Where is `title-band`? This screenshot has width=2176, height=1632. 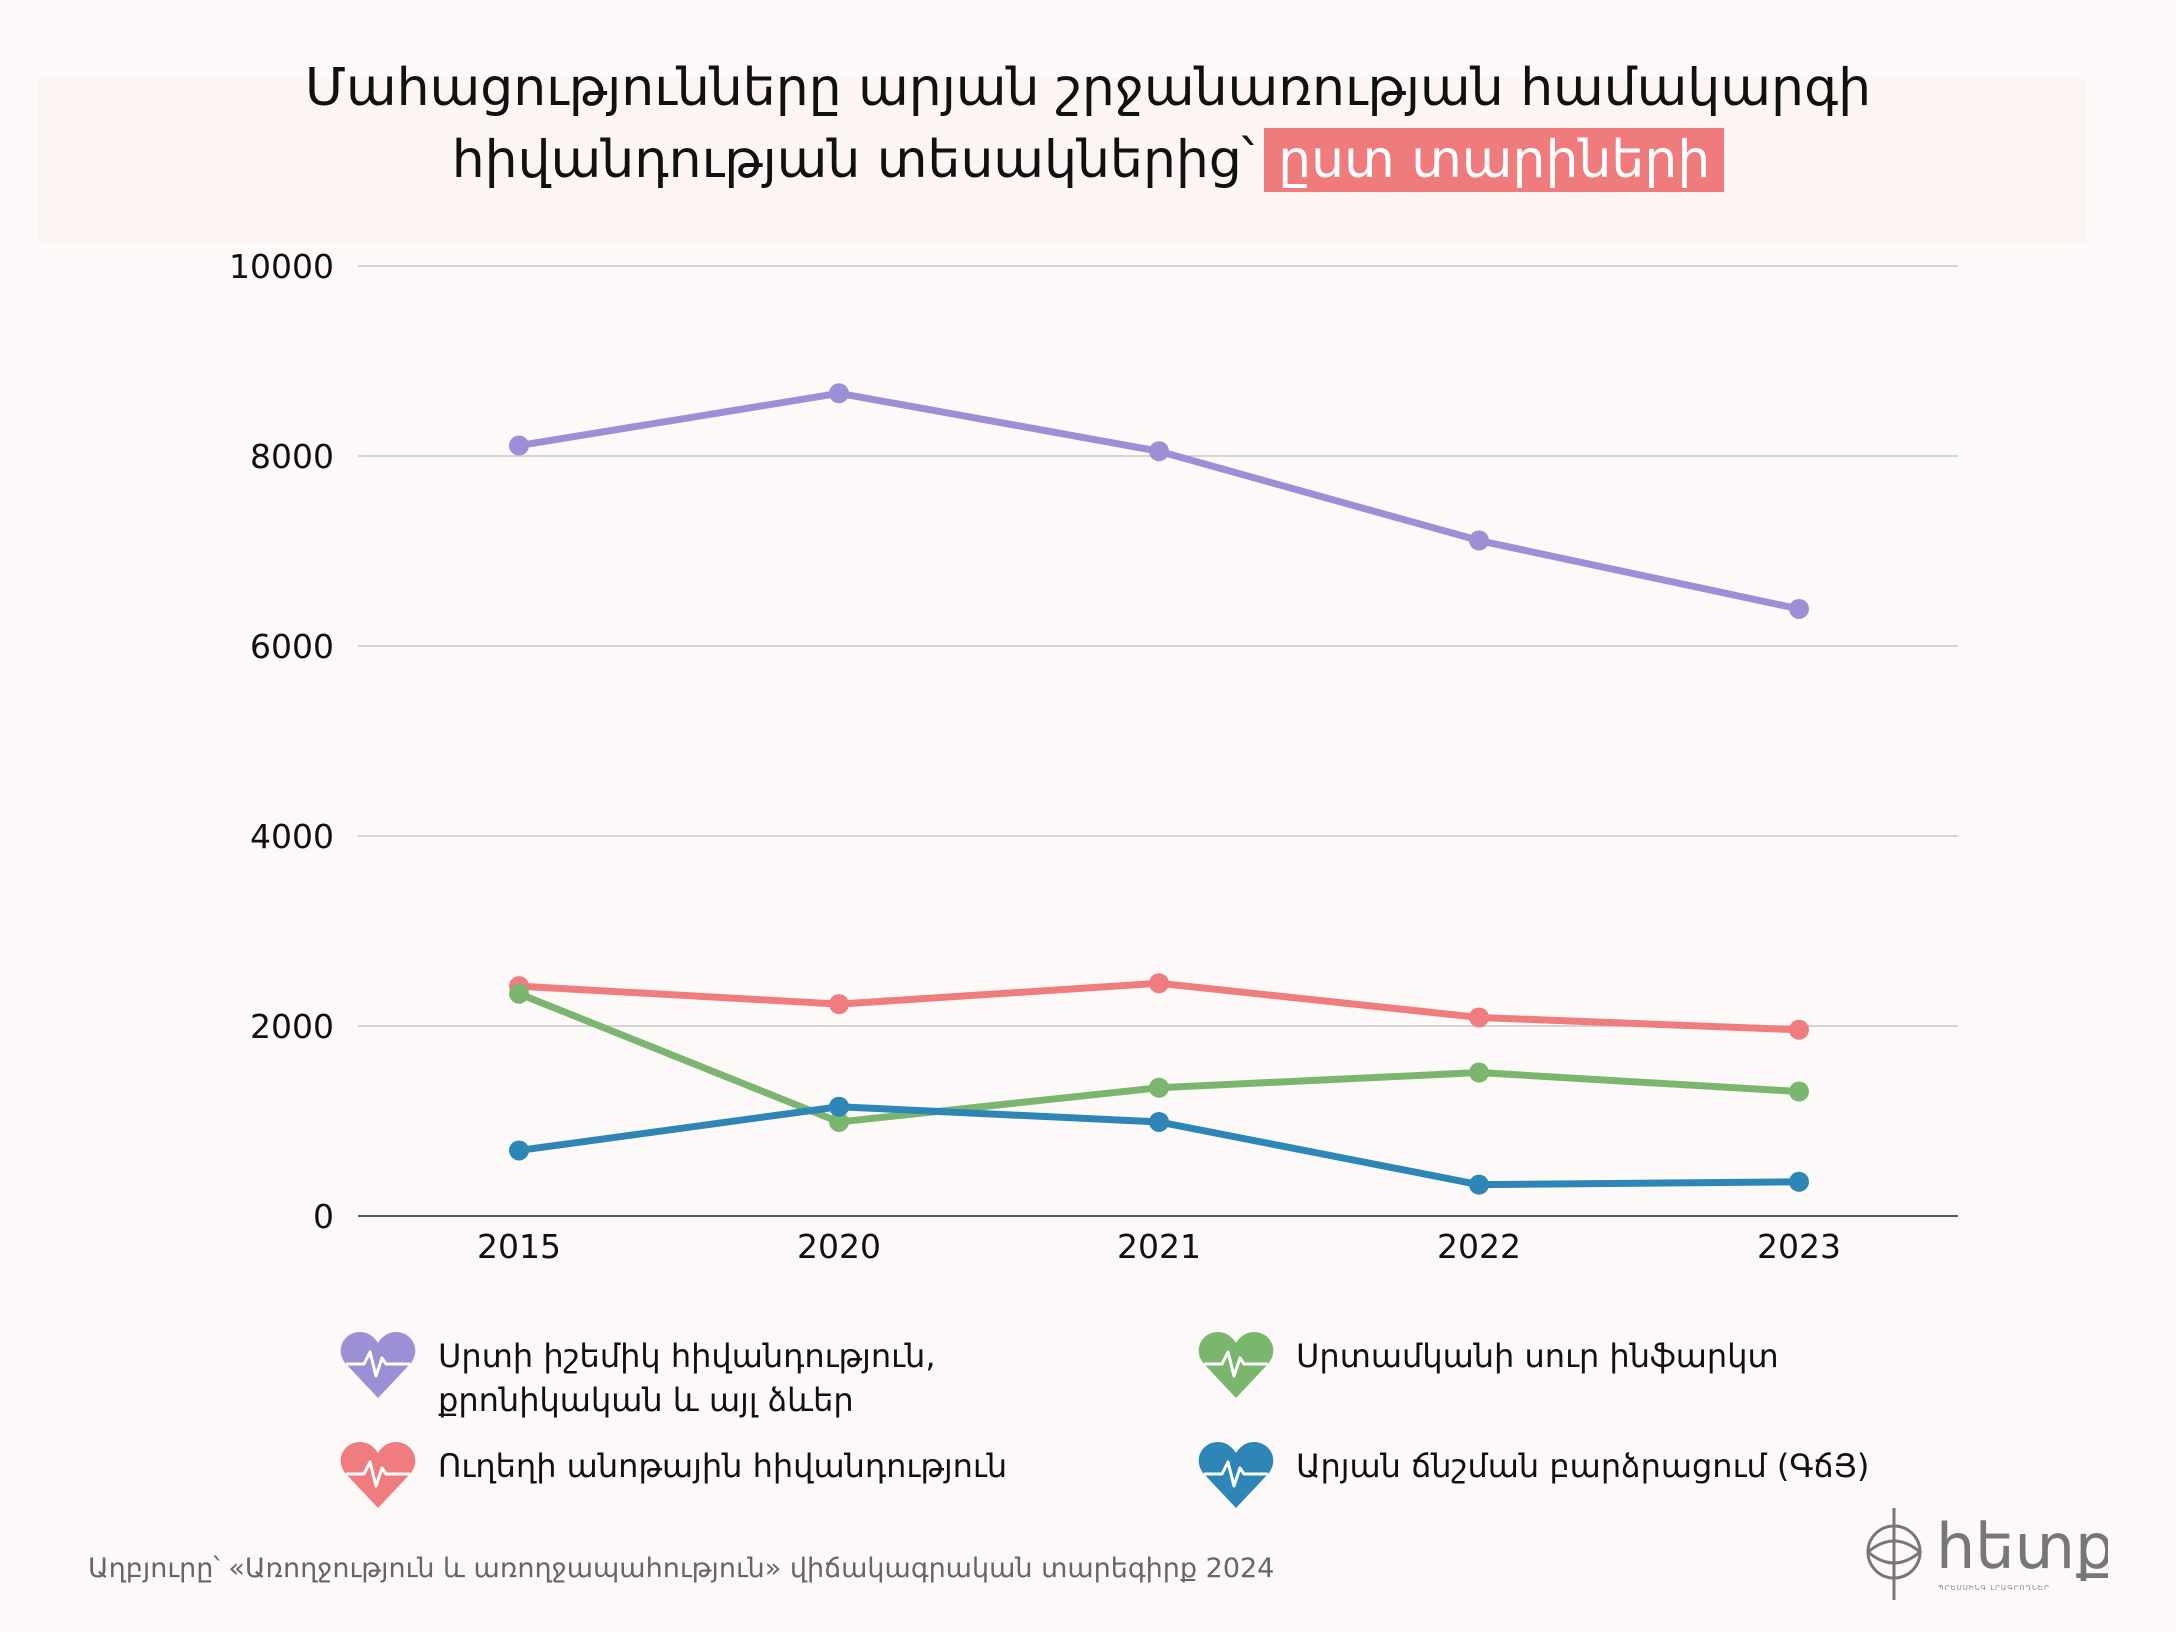
title-band is located at coordinates (1062, 161).